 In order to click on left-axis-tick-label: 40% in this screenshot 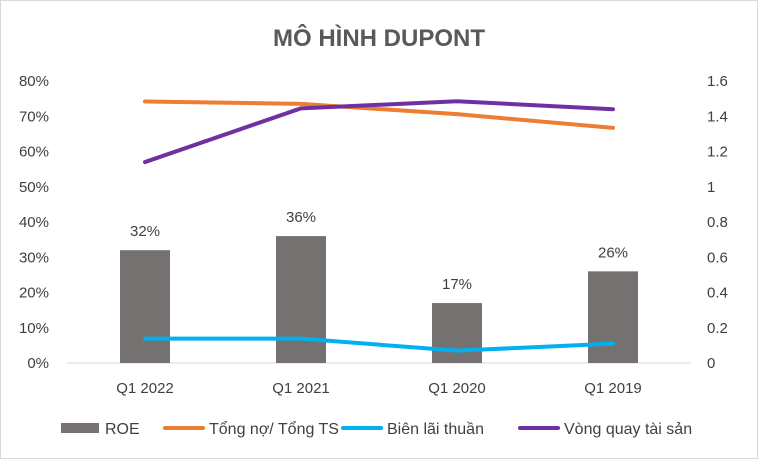, I will do `click(34, 222)`.